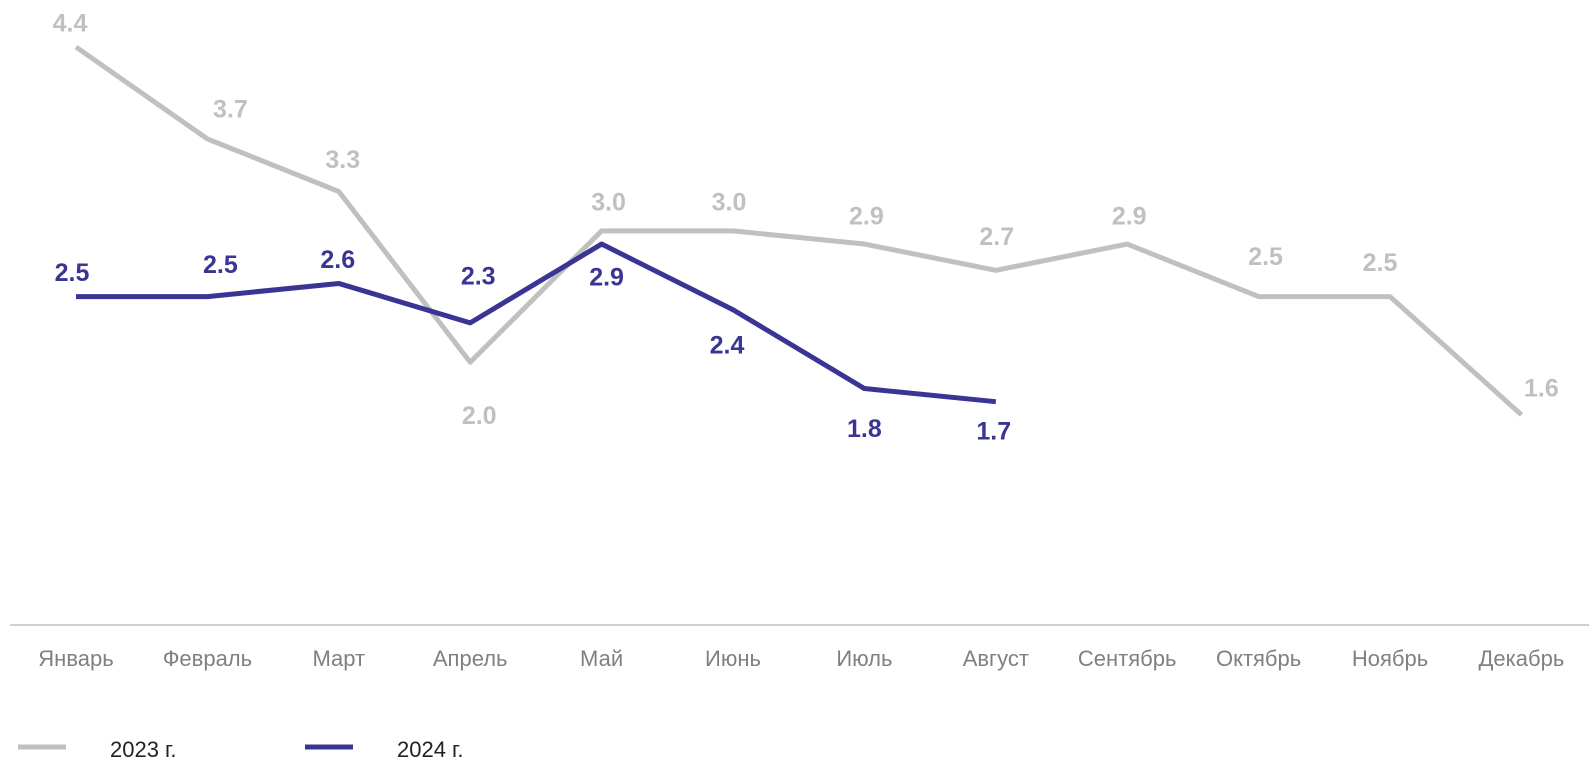 This screenshot has height=771, width=1589. I want to click on value-label: 4.4, so click(70, 24).